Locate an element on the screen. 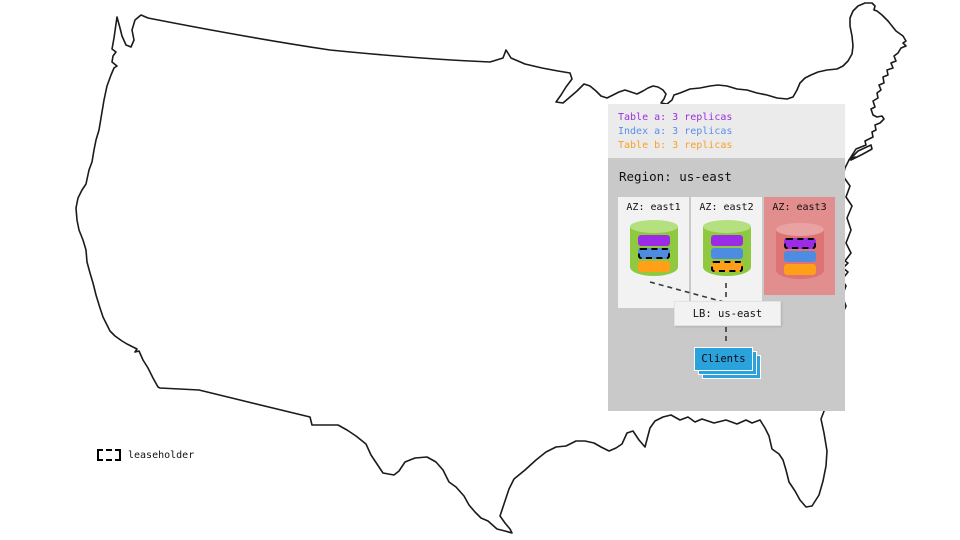  connector-east1-to-lb is located at coordinates (687, 292).